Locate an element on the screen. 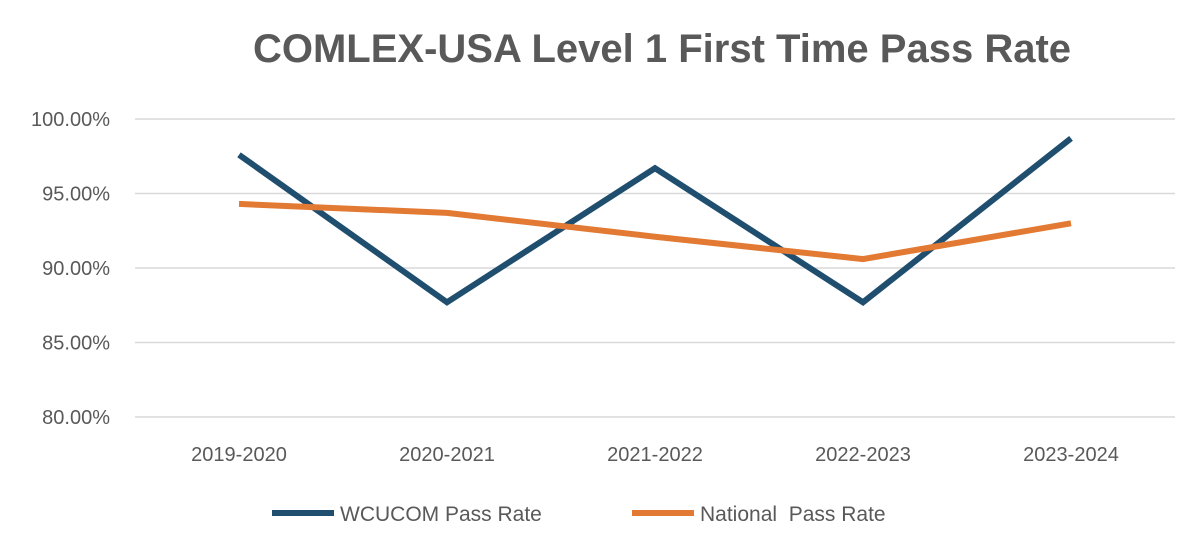 The width and height of the screenshot is (1200, 547). y-tick-label: 80.00% is located at coordinates (76, 418).